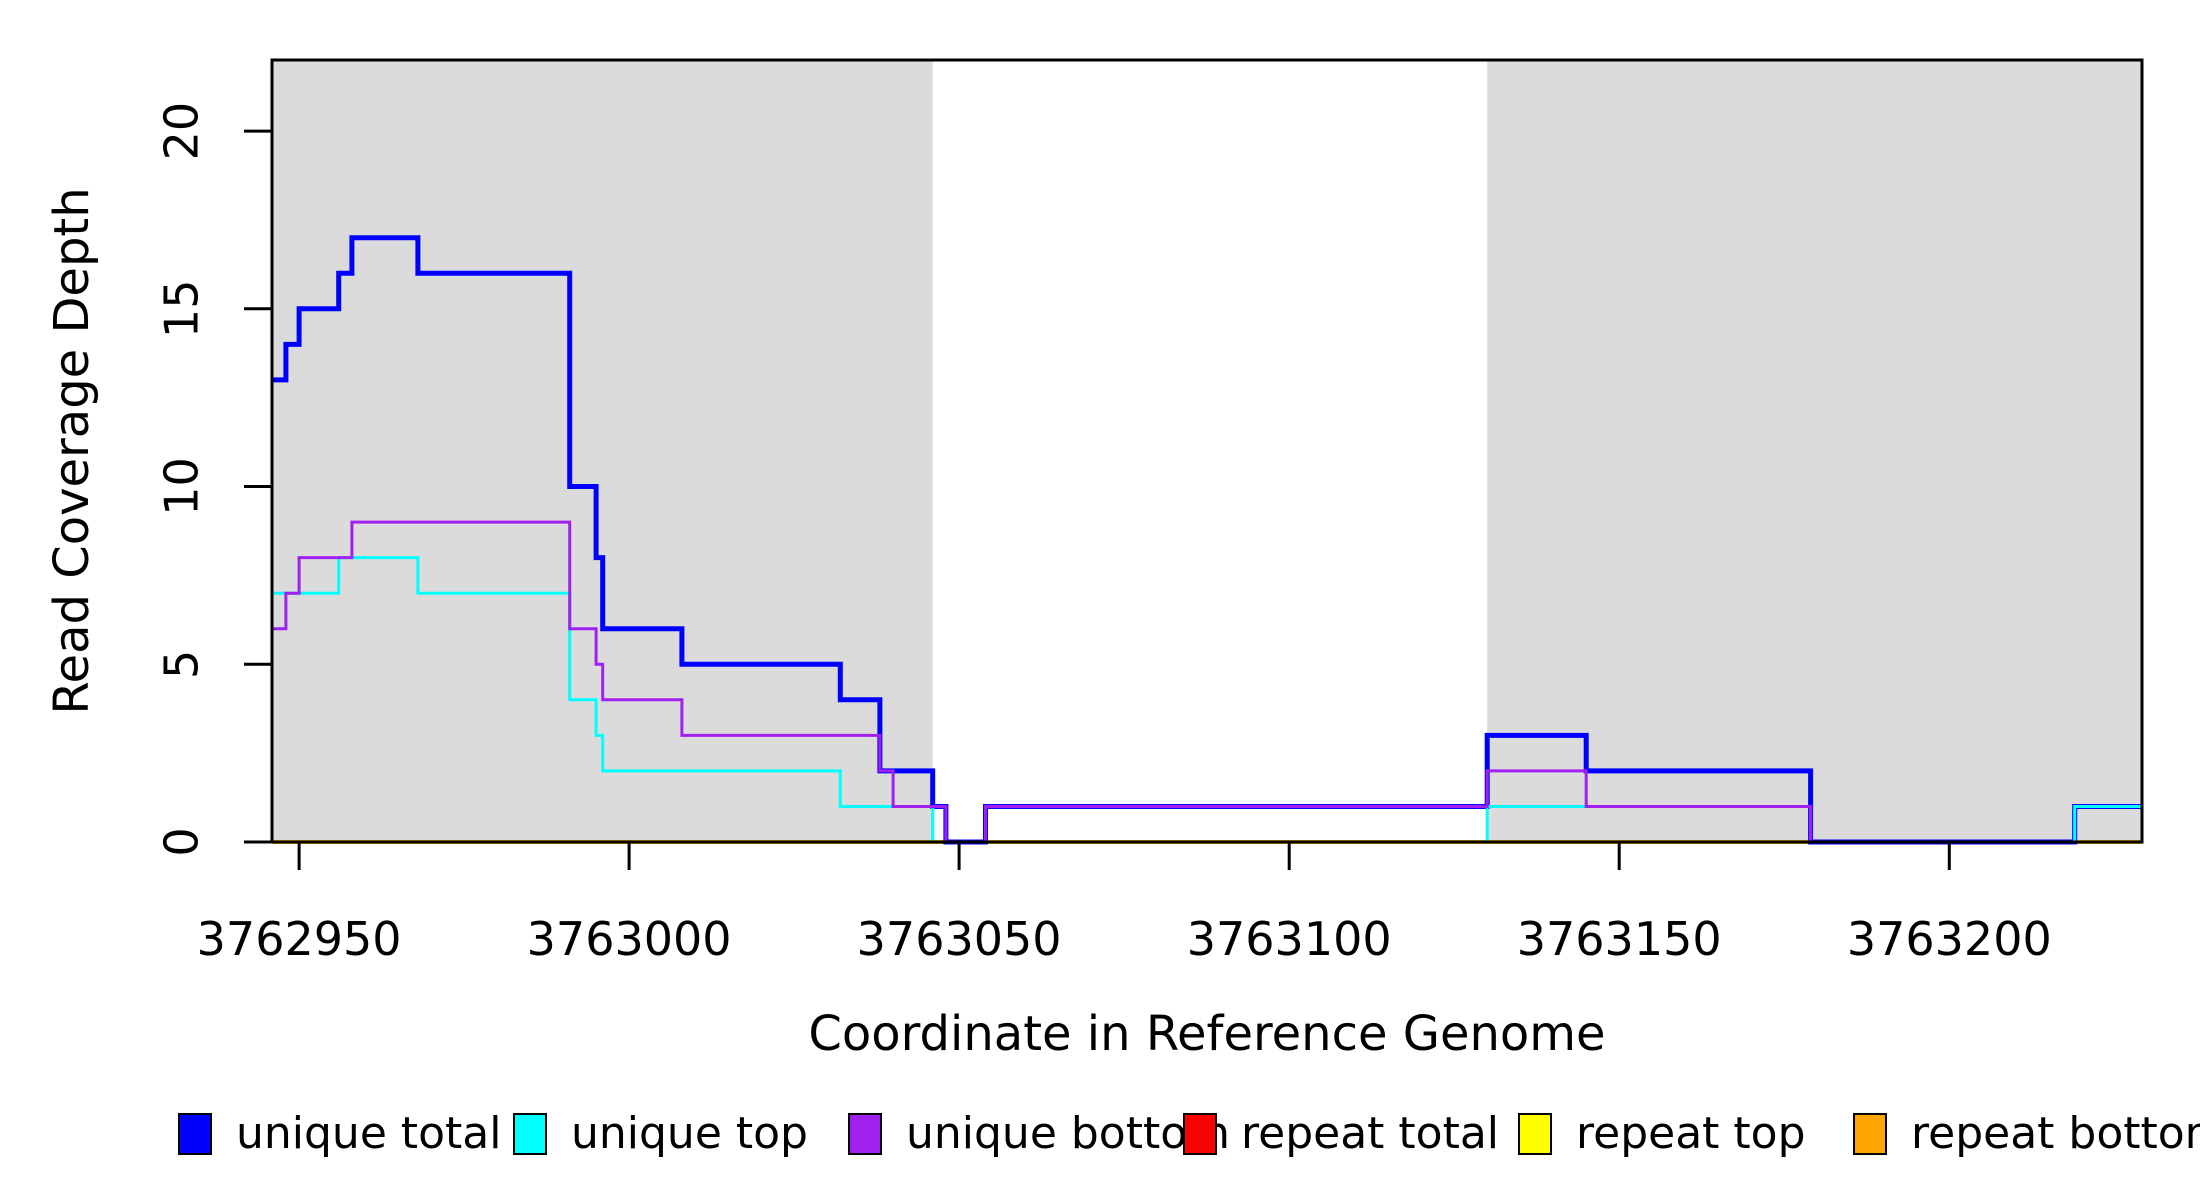 The width and height of the screenshot is (2200, 1200). What do you see at coordinates (959, 939) in the screenshot?
I see `x-tick-label: 3763050` at bounding box center [959, 939].